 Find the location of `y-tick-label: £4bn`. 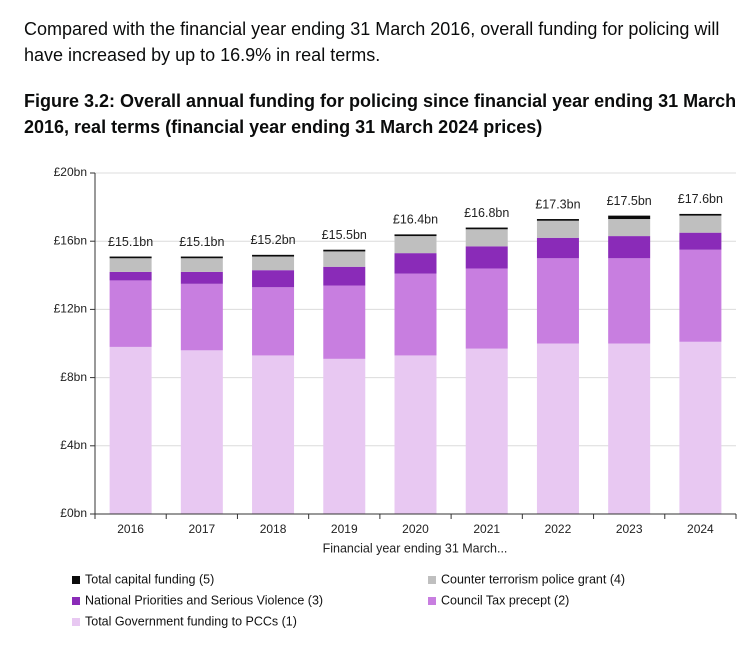

y-tick-label: £4bn is located at coordinates (73, 445).